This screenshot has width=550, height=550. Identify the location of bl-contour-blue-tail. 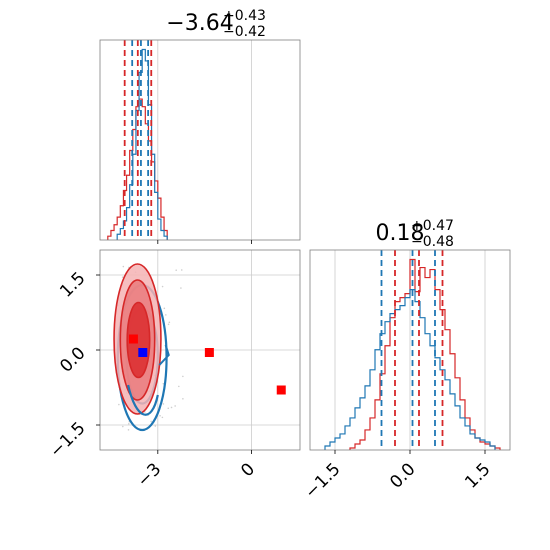
(143, 400).